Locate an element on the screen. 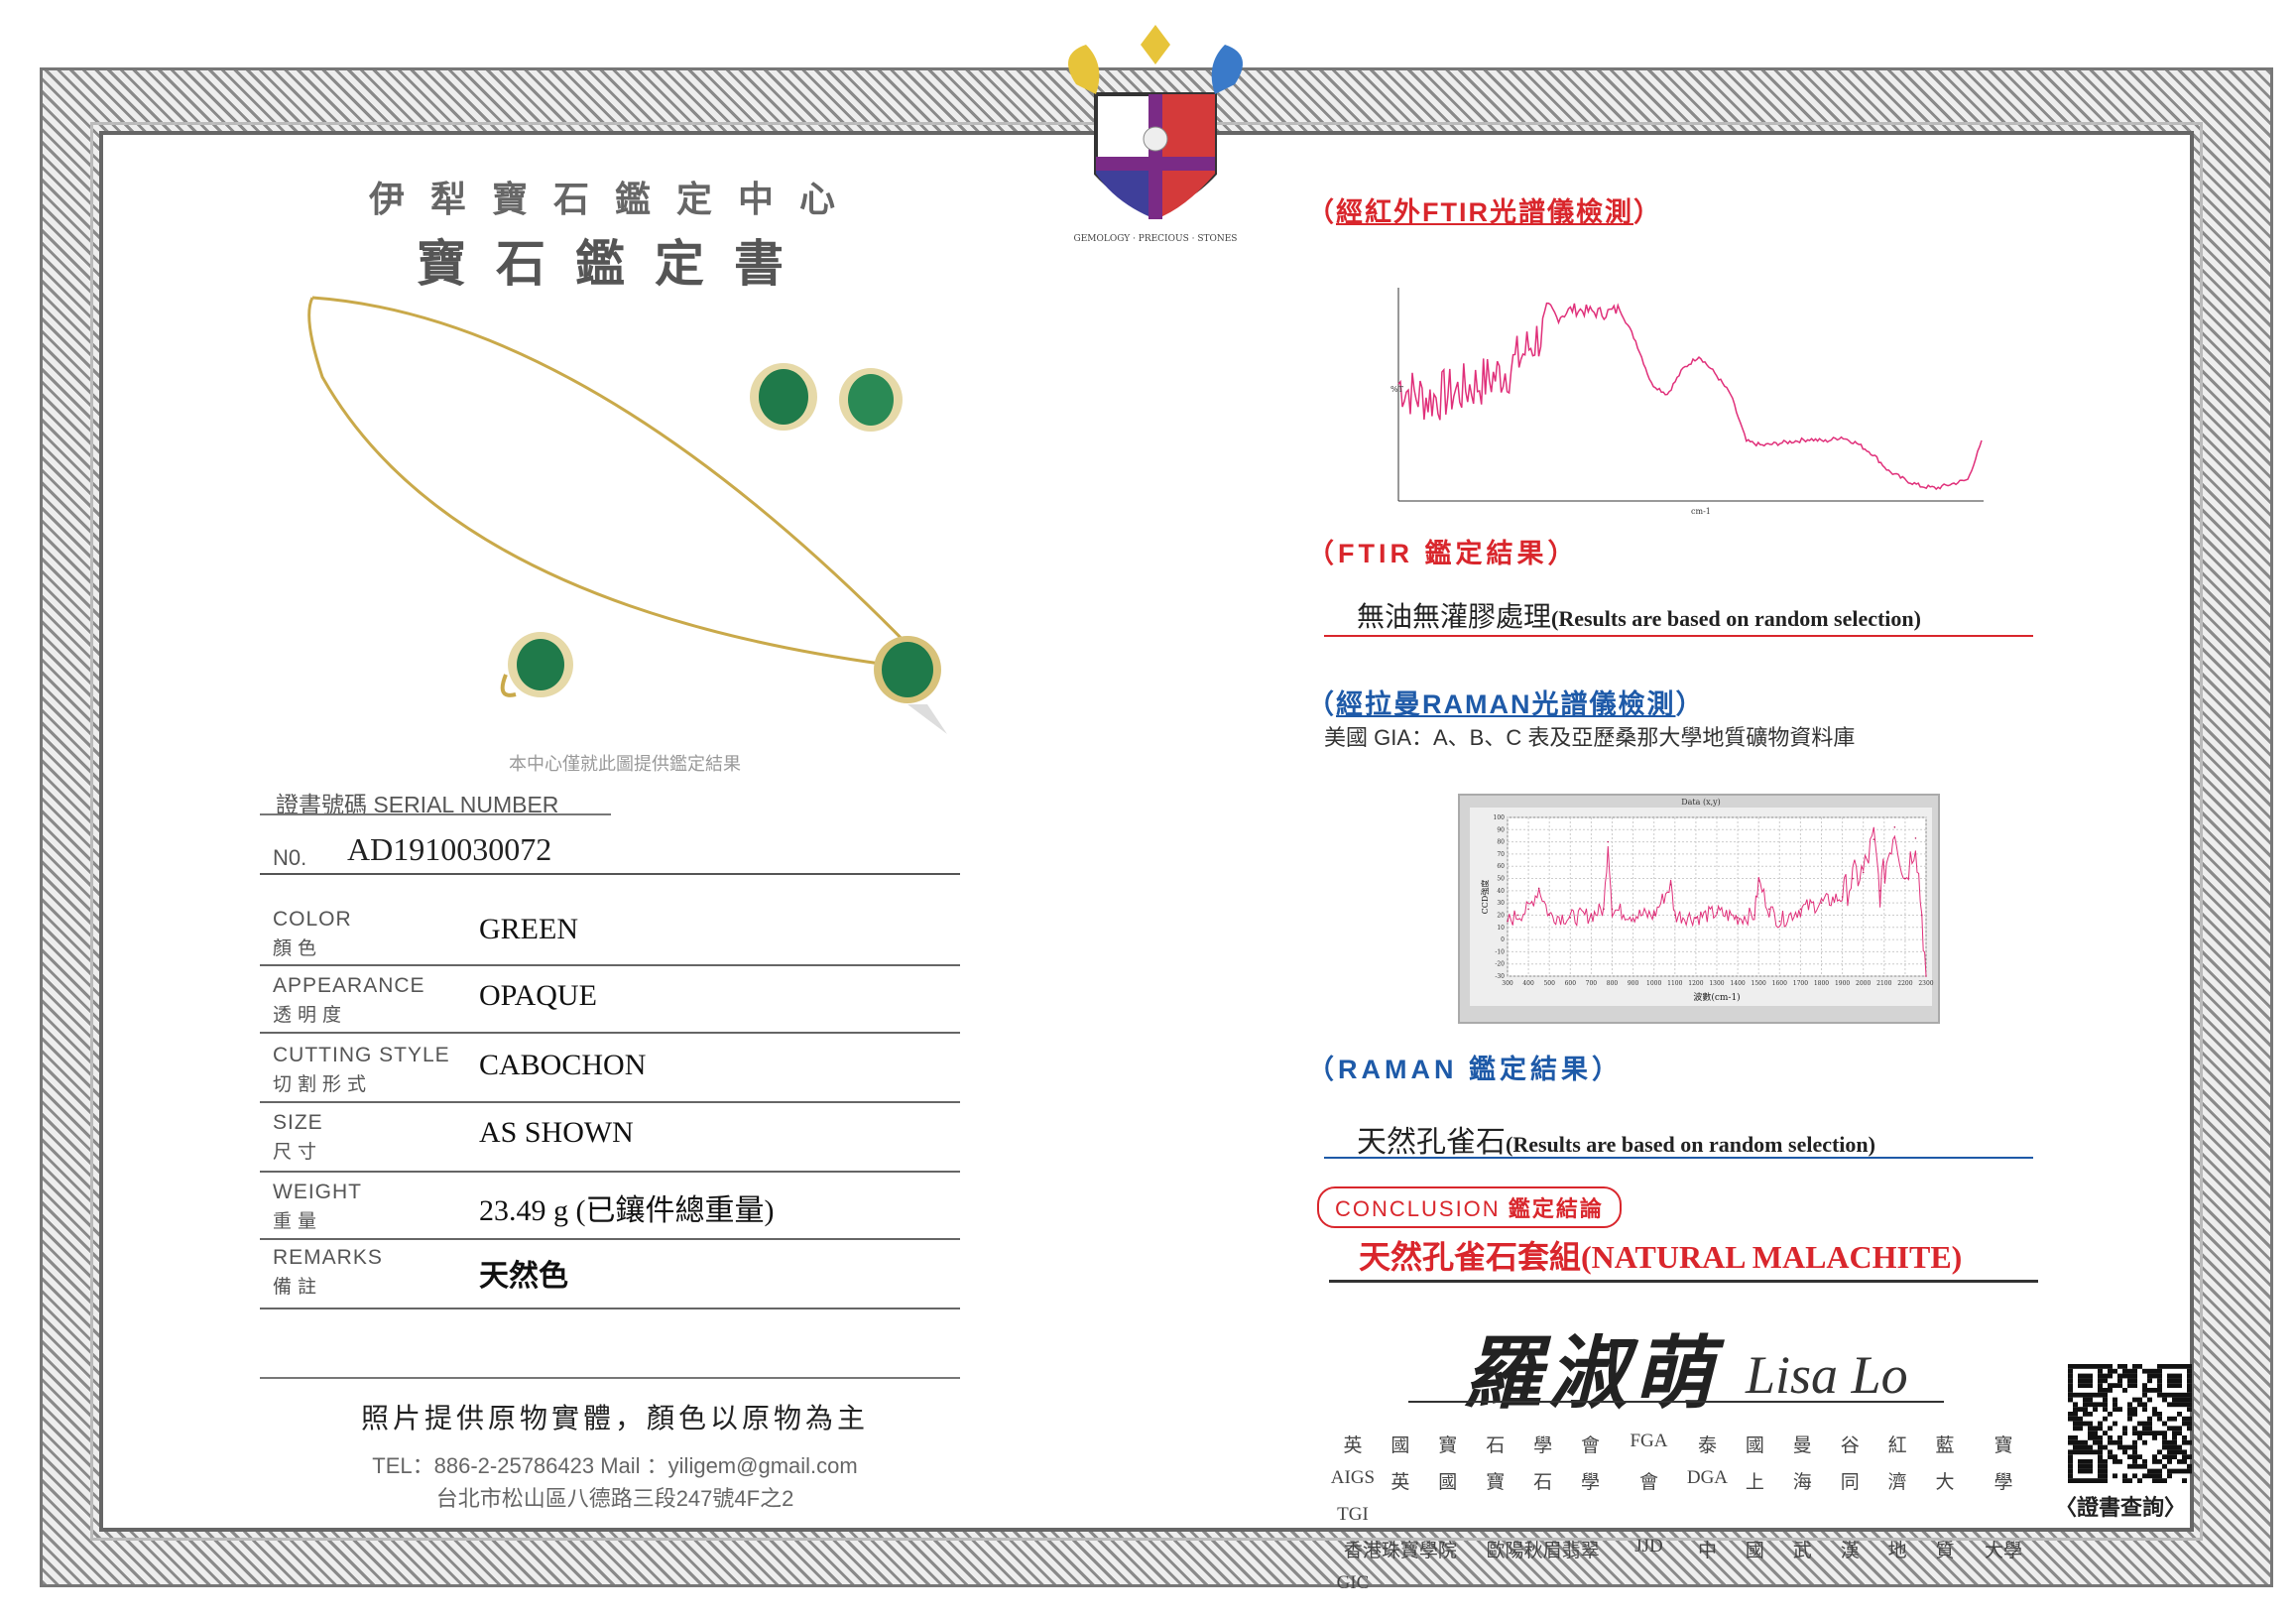 This screenshot has height=1620, width=2296. institution-cell: 上 is located at coordinates (1754, 1482).